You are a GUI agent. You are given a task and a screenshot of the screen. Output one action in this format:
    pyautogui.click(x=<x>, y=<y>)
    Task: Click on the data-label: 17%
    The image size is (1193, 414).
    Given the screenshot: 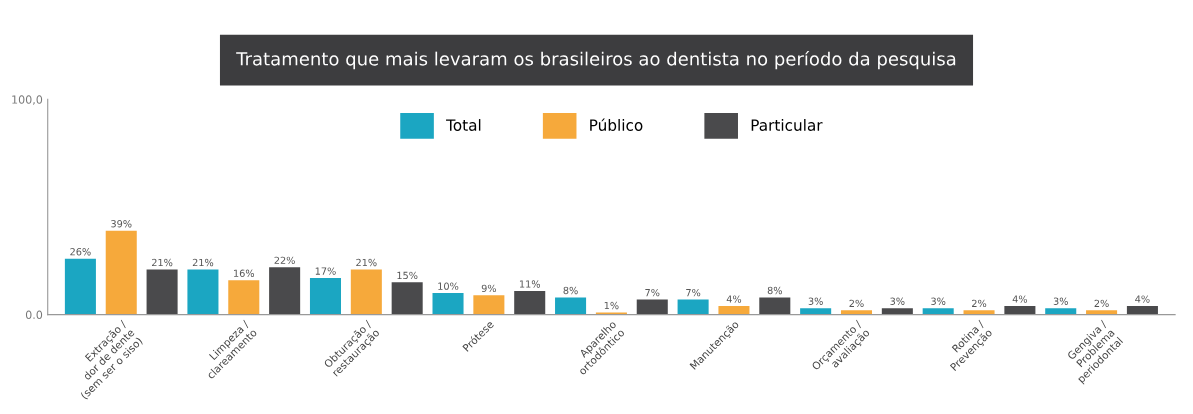 What is the action you would take?
    pyautogui.click(x=325, y=271)
    